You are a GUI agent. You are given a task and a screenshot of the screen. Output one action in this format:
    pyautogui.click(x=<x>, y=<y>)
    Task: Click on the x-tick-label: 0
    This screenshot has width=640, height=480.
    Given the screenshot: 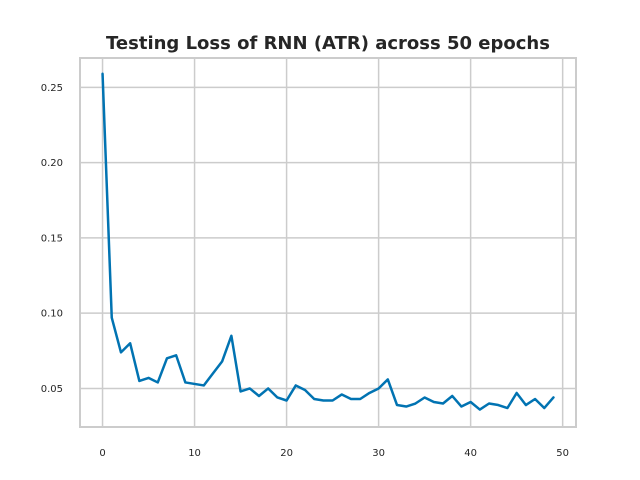 What is the action you would take?
    pyautogui.click(x=102, y=453)
    